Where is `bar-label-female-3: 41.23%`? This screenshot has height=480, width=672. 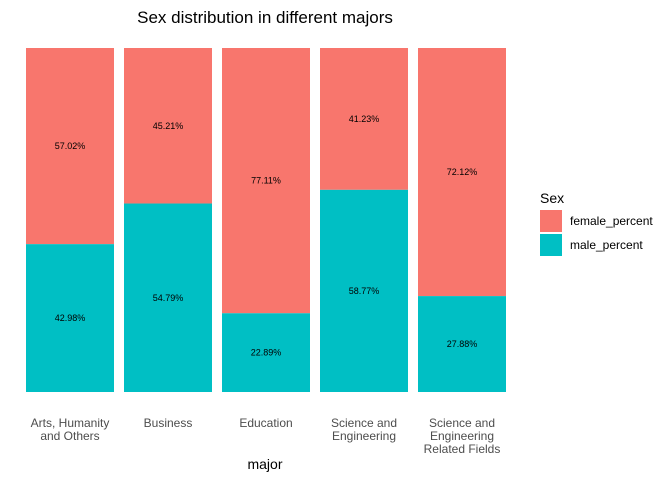
bar-label-female-3: 41.23% is located at coordinates (364, 119).